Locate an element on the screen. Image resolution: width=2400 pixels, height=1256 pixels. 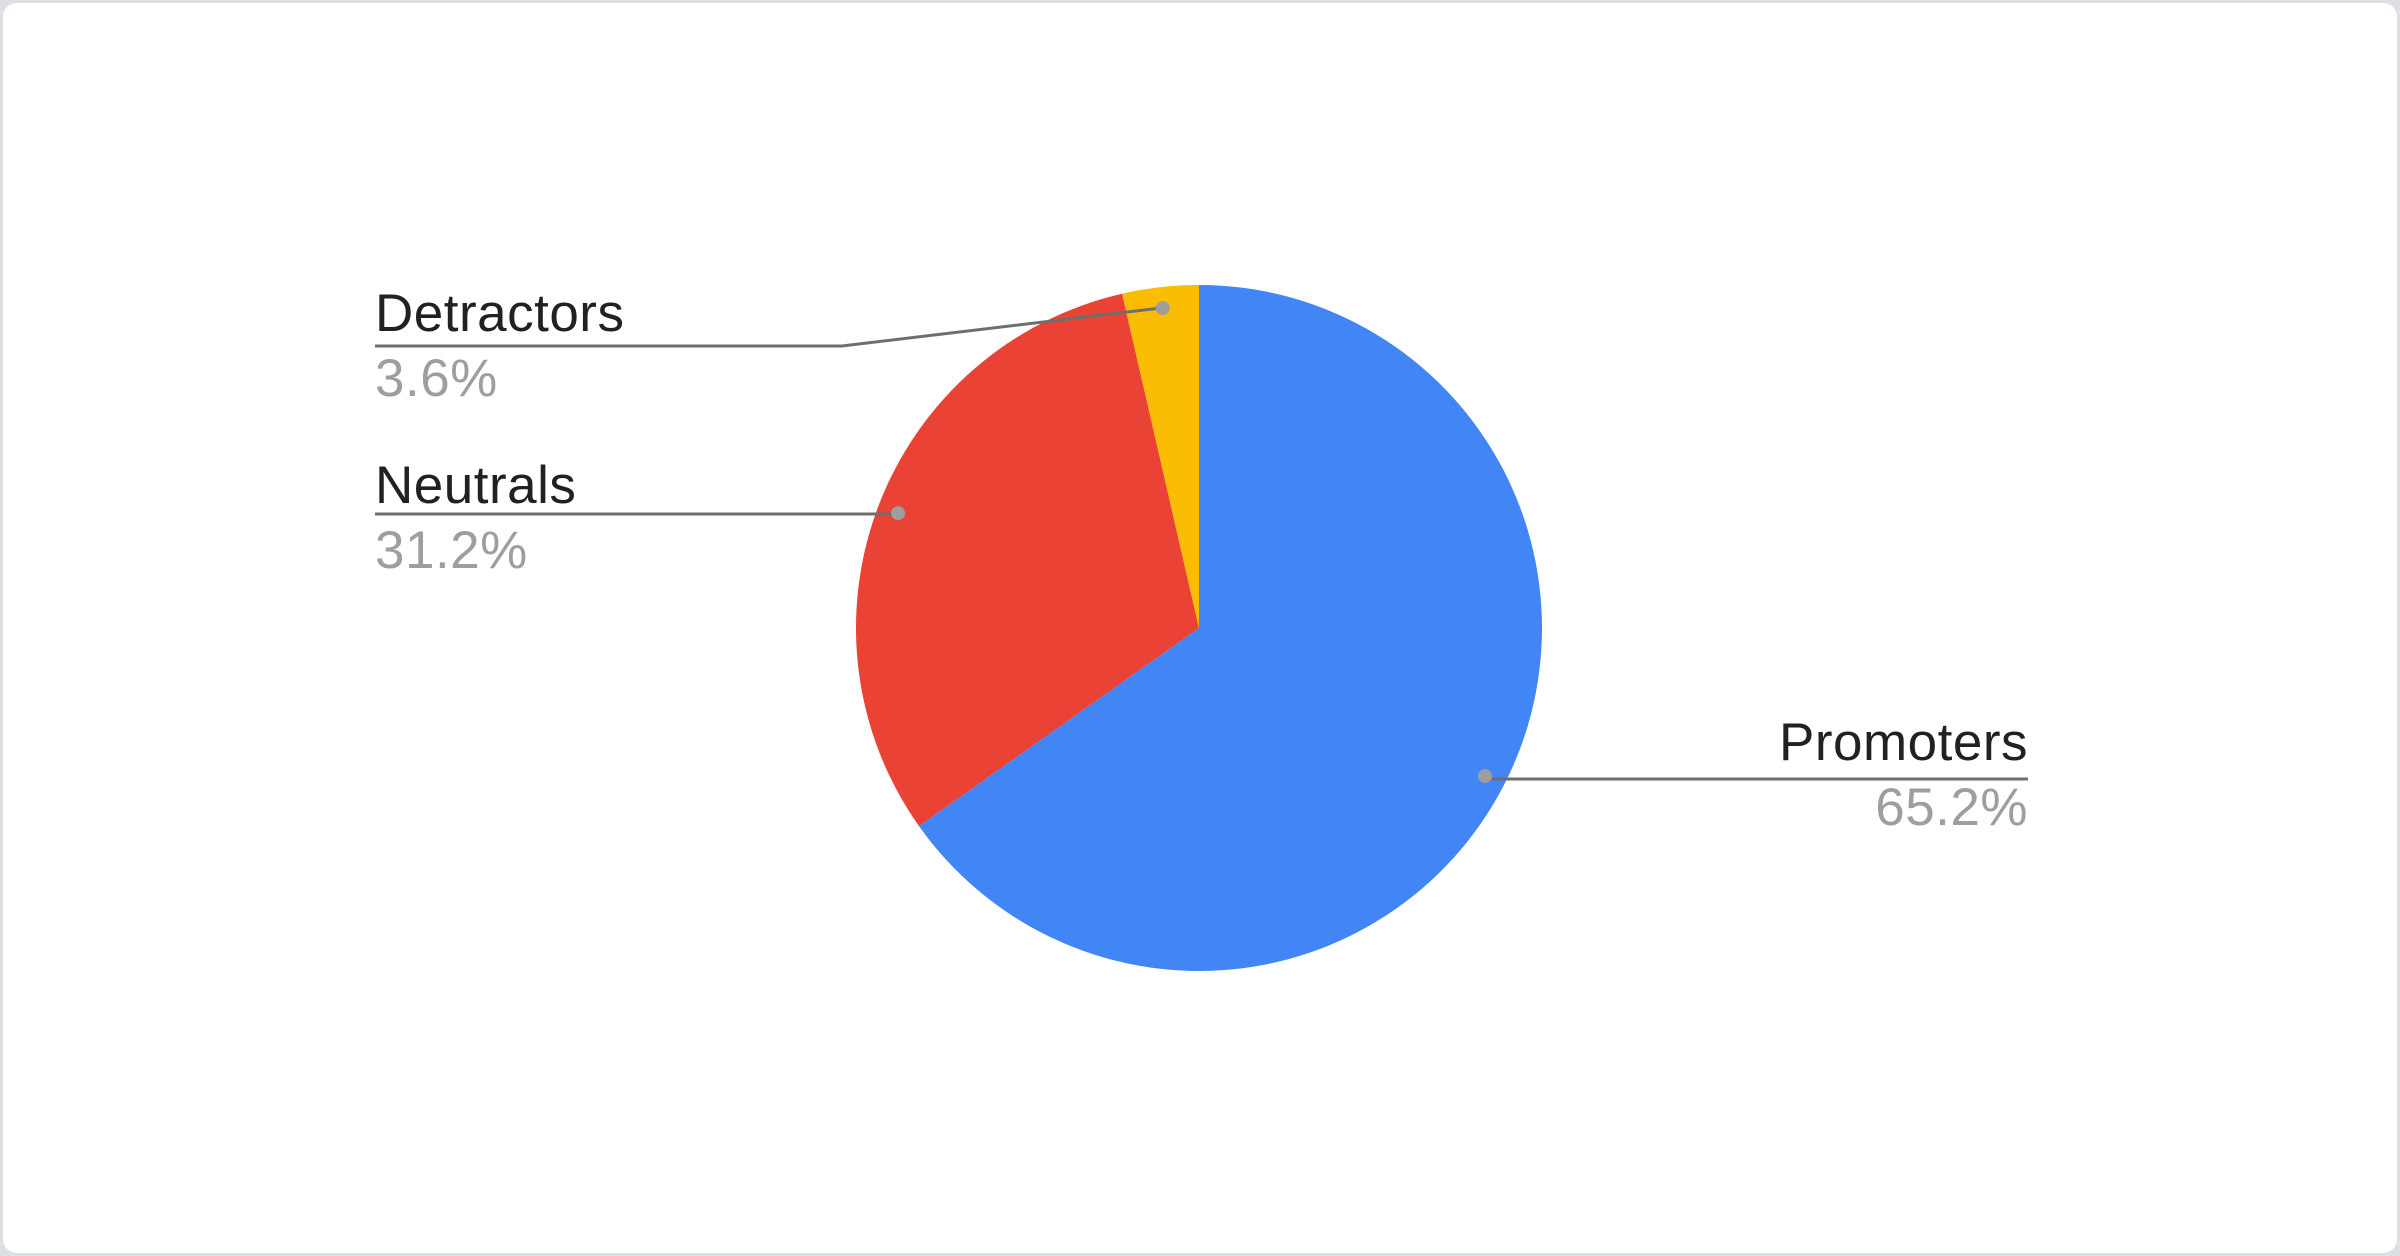
slice-percent-neutrals: 31.2% is located at coordinates (451, 550).